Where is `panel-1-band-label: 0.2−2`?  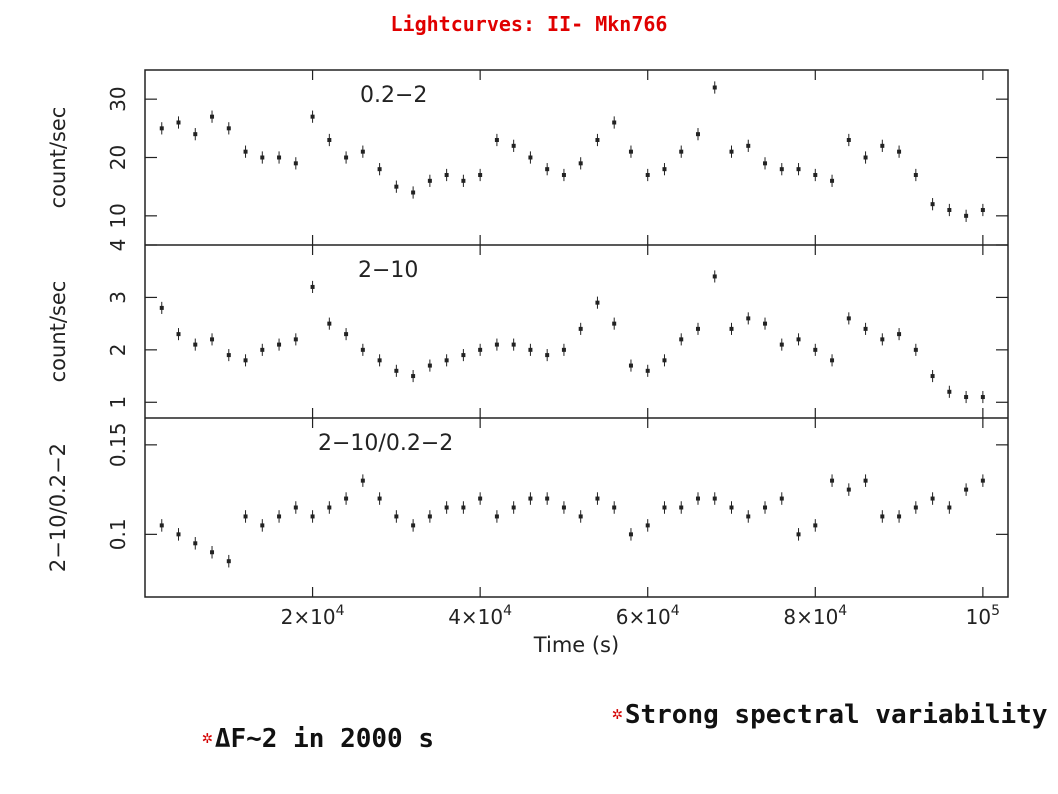 panel-1-band-label: 0.2−2 is located at coordinates (393, 95).